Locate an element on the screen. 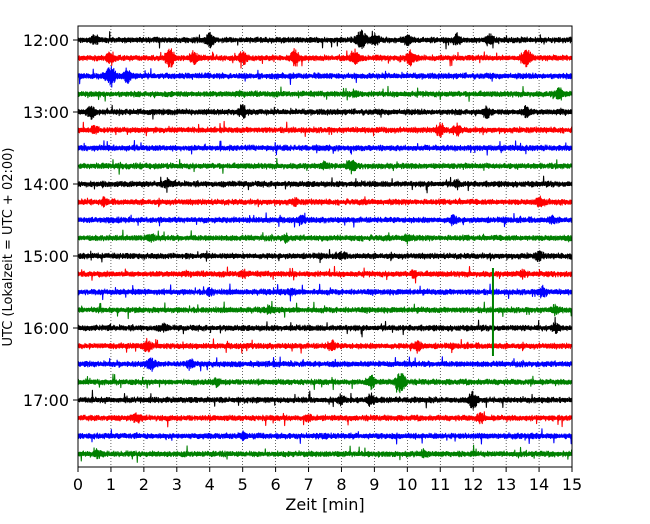  y-tick-label: 17:00 is located at coordinates (46, 400).